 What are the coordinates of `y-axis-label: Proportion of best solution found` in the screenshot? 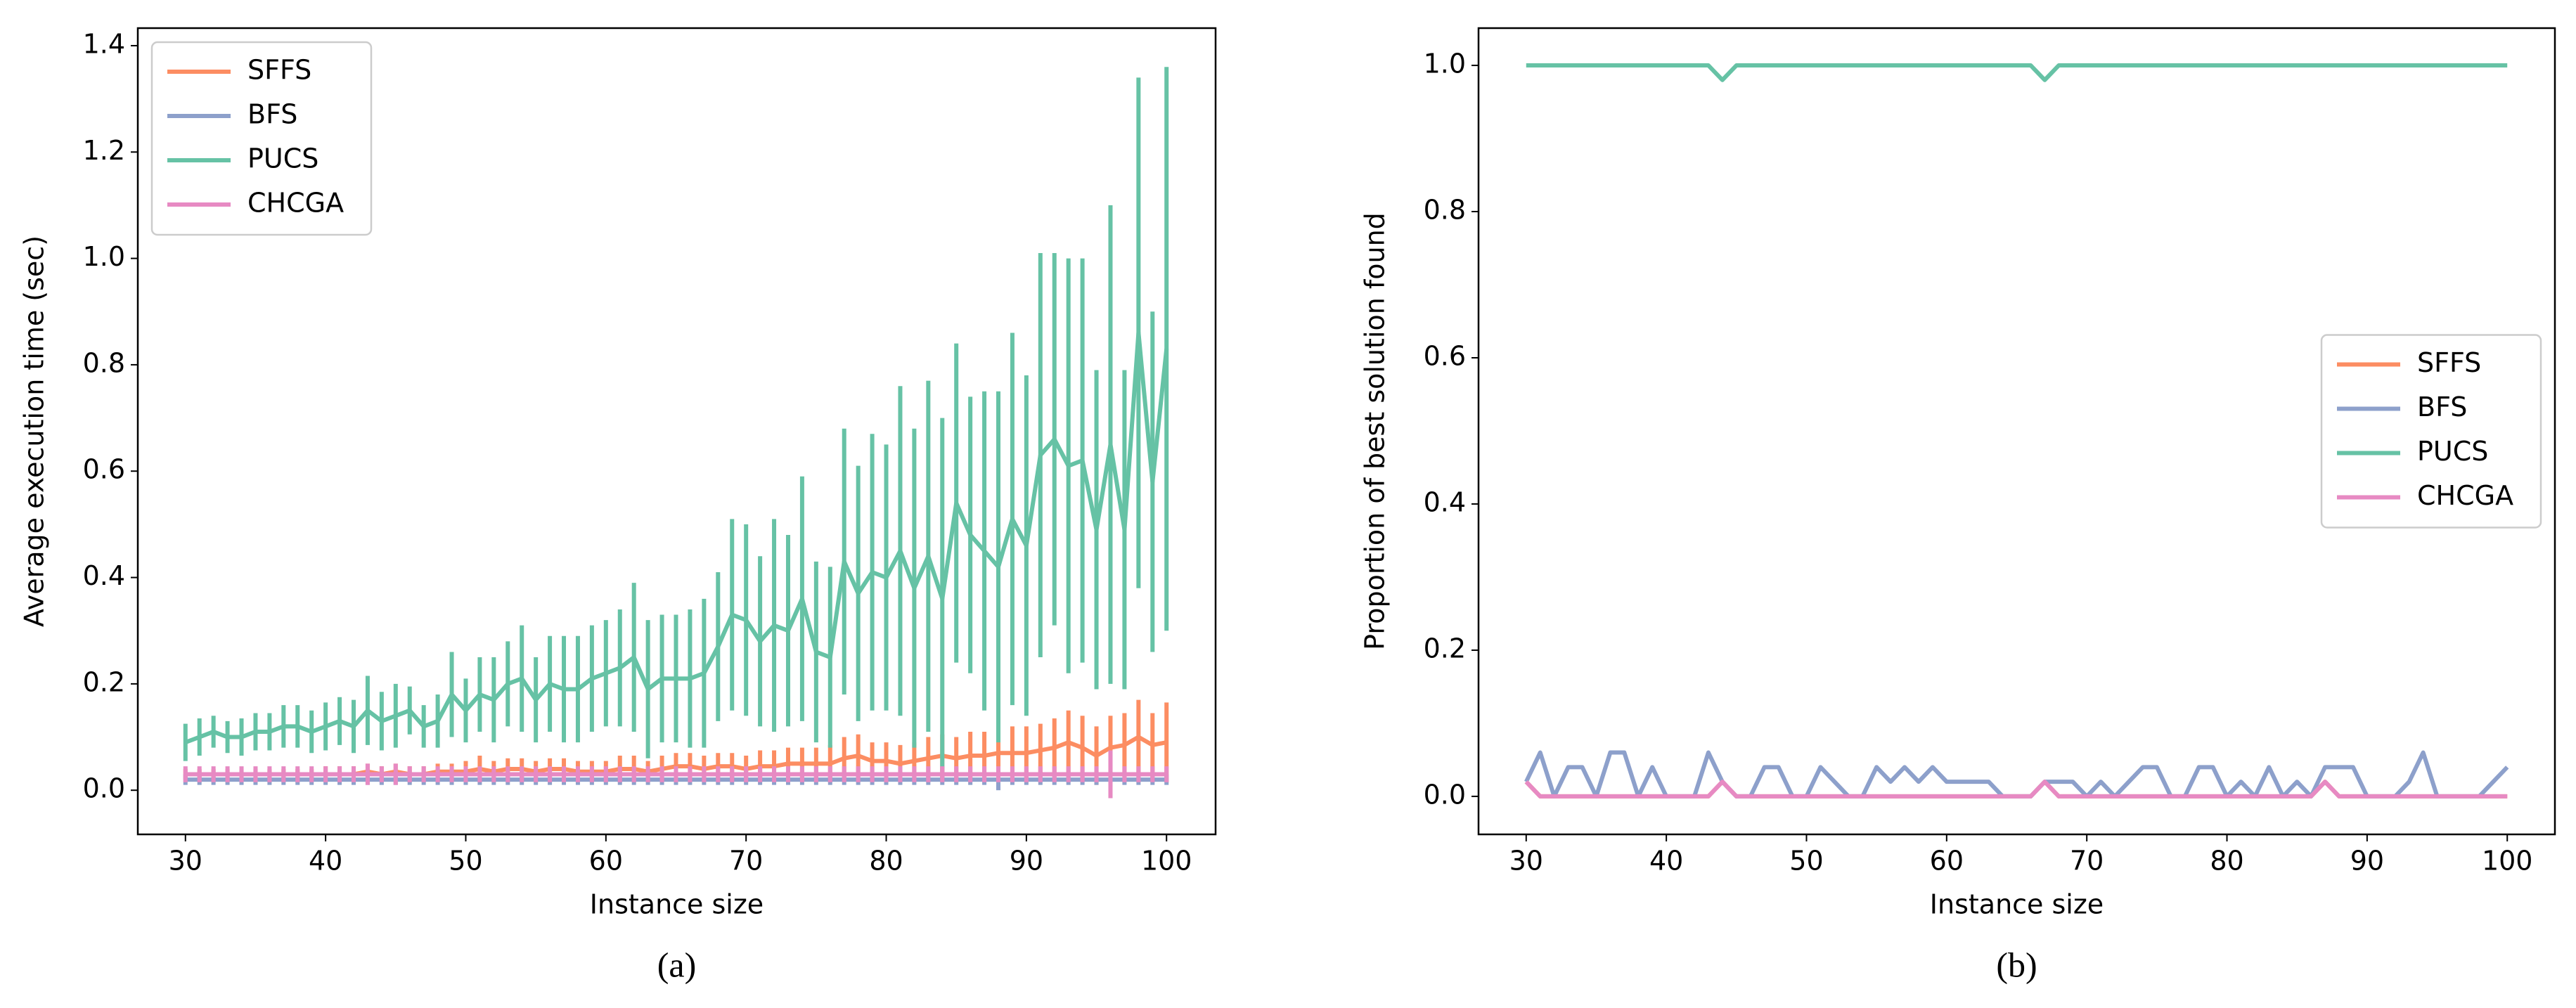 It's located at (1375, 431).